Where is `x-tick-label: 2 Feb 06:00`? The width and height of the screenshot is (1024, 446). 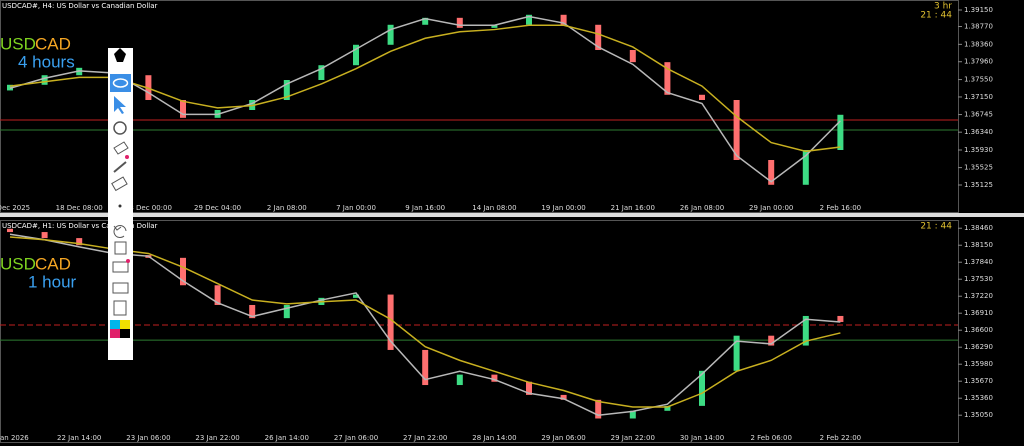
x-tick-label: 2 Feb 06:00 is located at coordinates (770, 438).